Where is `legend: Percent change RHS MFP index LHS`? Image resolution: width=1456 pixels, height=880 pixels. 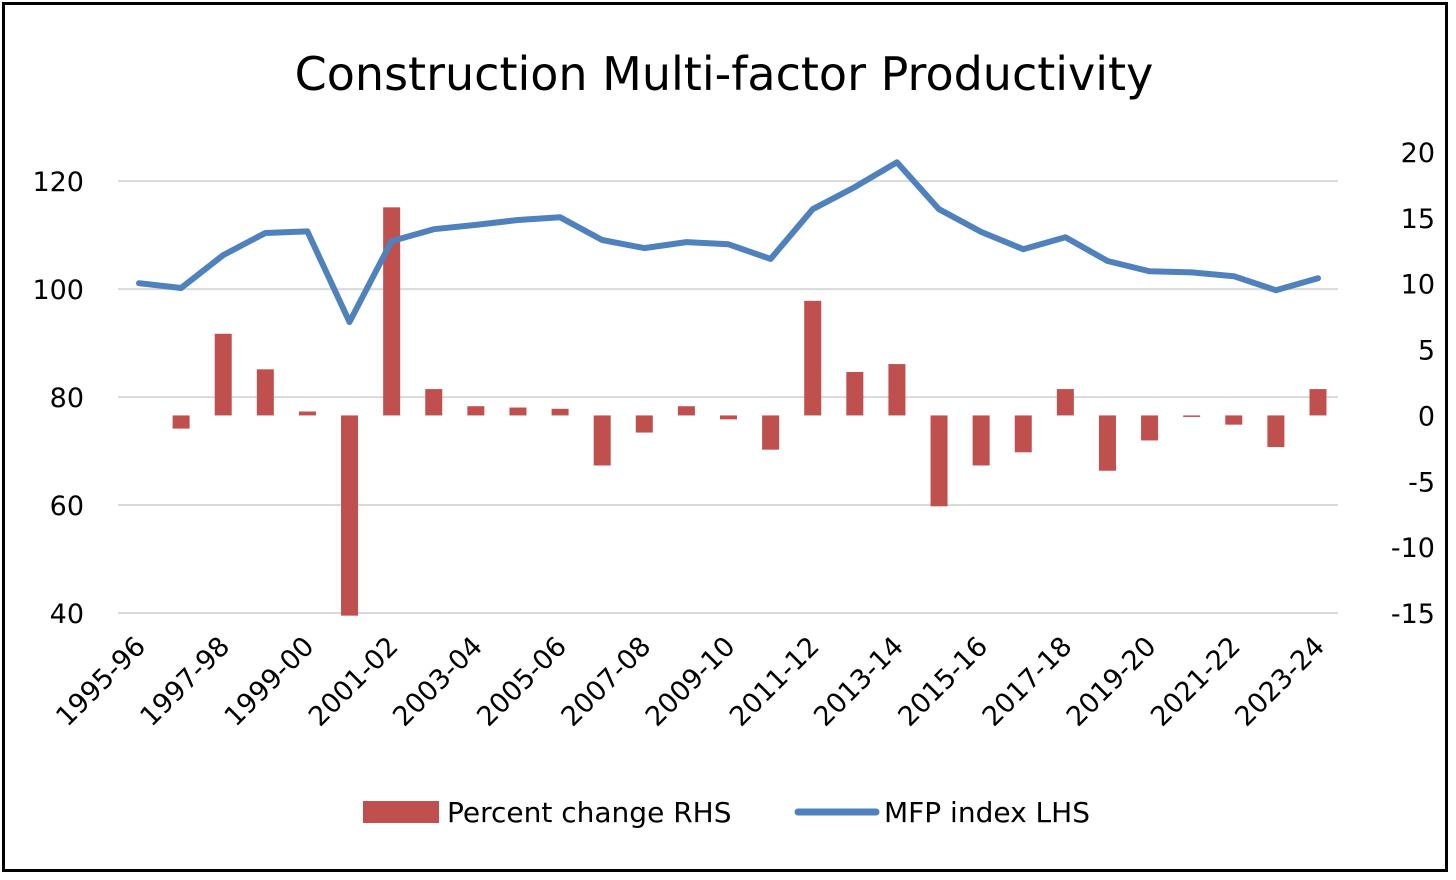
legend: Percent change RHS MFP index LHS is located at coordinates (726, 812).